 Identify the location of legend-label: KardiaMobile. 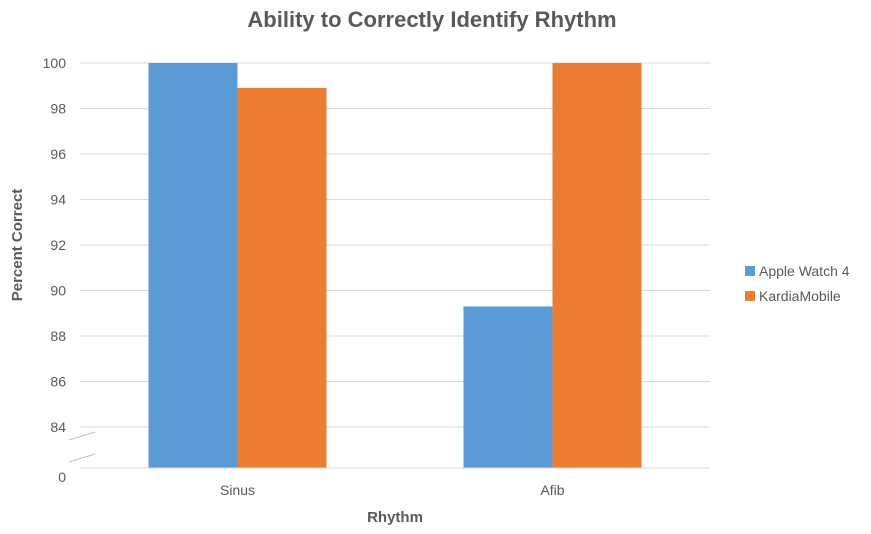
(800, 296).